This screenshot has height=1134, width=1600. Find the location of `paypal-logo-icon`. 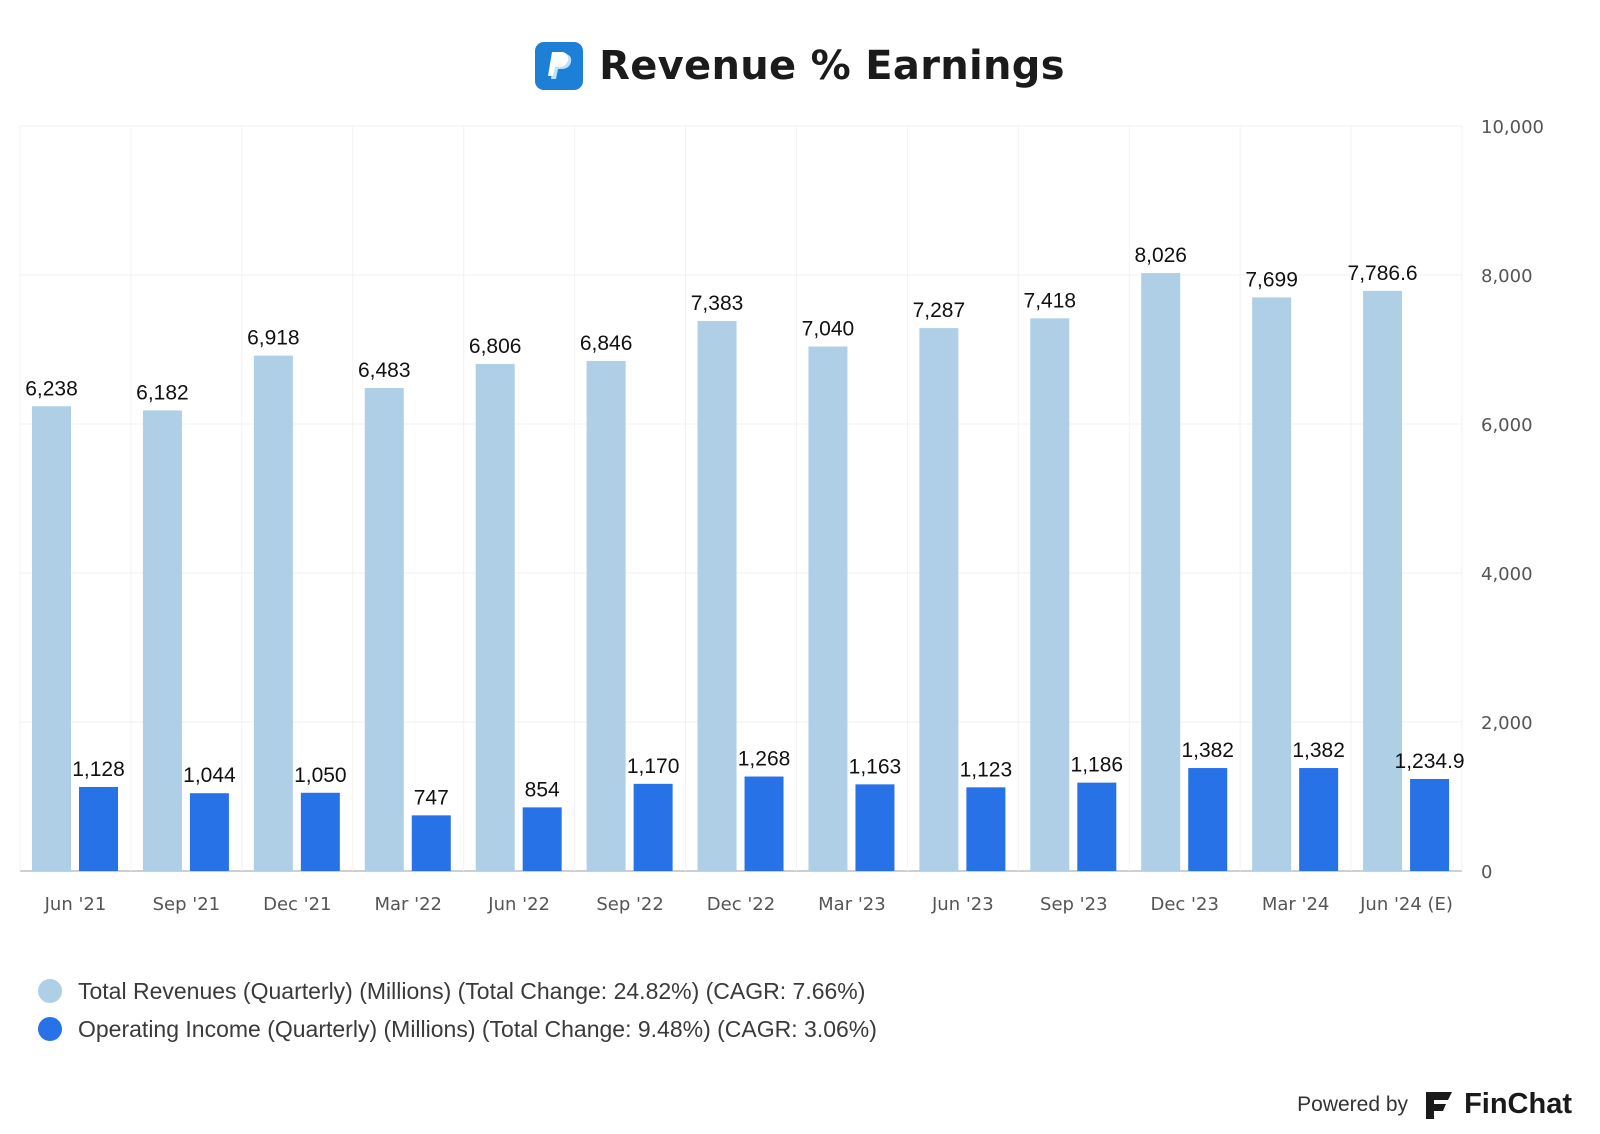

paypal-logo-icon is located at coordinates (559, 66).